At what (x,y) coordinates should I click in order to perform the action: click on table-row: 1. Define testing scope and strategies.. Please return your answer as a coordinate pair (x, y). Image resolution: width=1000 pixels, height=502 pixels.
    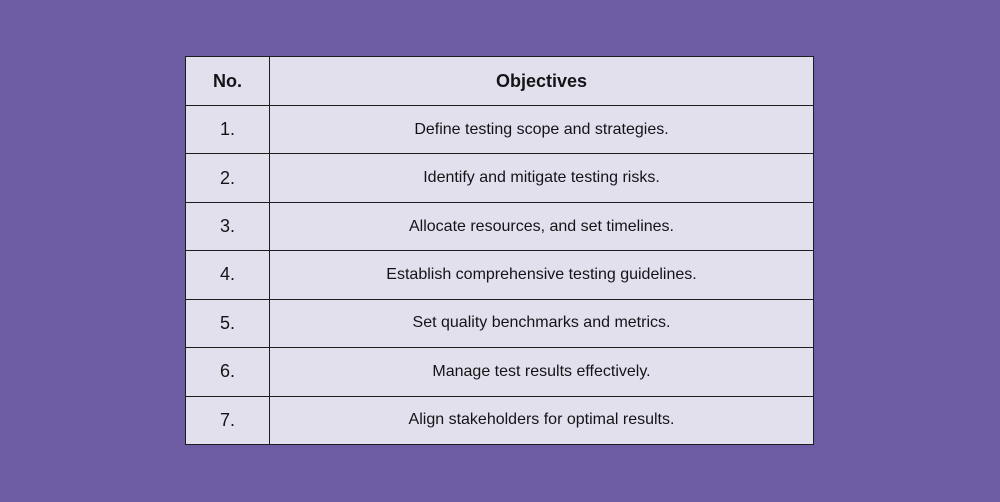
    Looking at the image, I should click on (499, 129).